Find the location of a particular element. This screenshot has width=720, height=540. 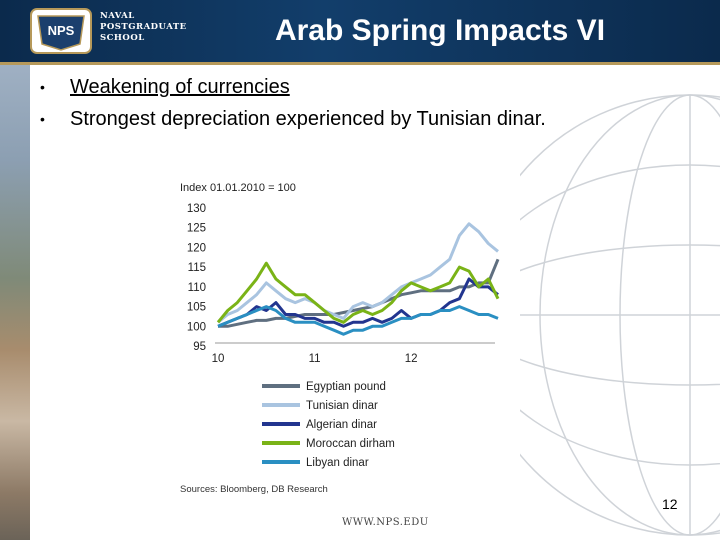

legend-label: Tunisian dinar is located at coordinates (342, 406).